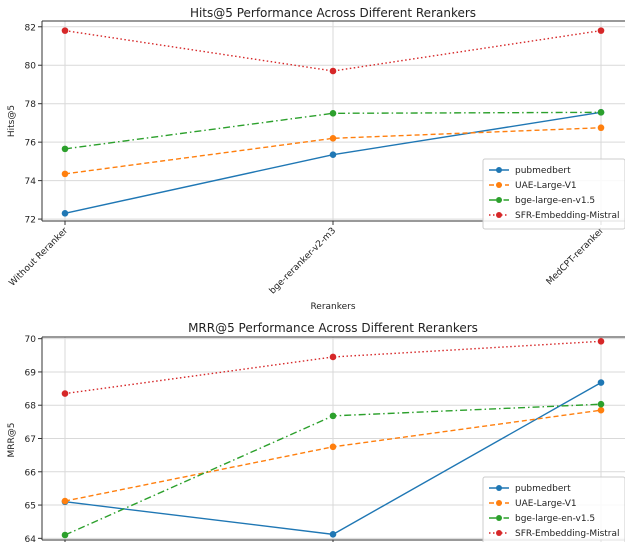  I want to click on y-tick-label: 78, so click(31, 105).